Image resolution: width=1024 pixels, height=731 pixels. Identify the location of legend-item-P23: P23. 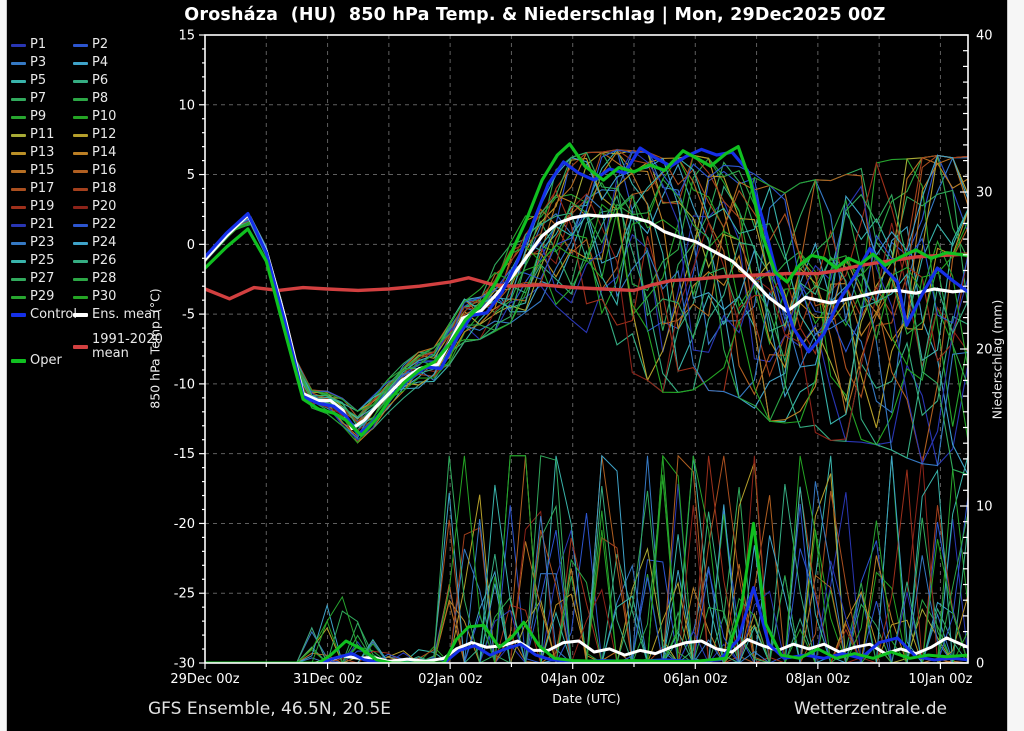
(32, 243).